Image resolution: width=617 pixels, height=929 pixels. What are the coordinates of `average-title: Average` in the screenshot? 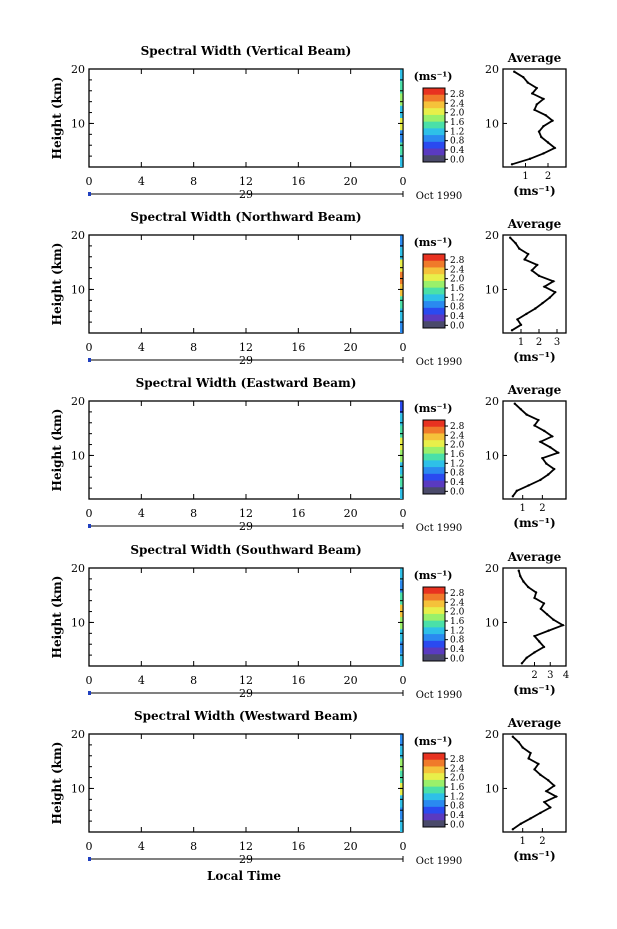 It's located at (534, 58).